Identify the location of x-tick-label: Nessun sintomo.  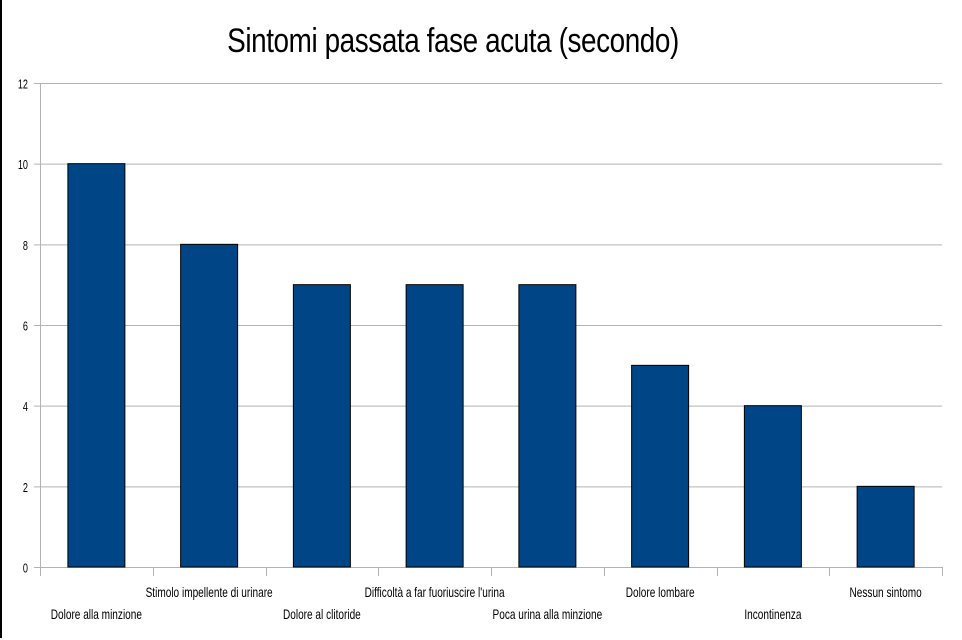
(886, 592).